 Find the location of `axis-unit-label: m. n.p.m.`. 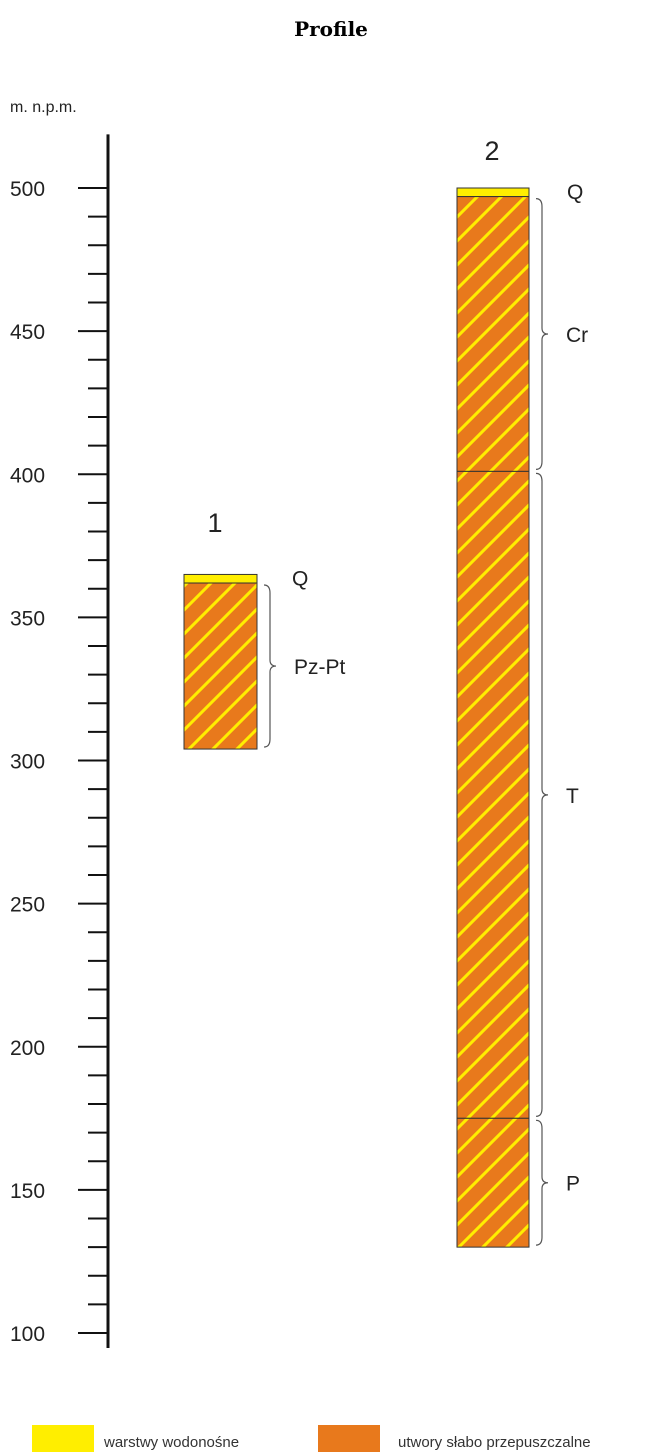

axis-unit-label: m. n.p.m. is located at coordinates (43, 107).